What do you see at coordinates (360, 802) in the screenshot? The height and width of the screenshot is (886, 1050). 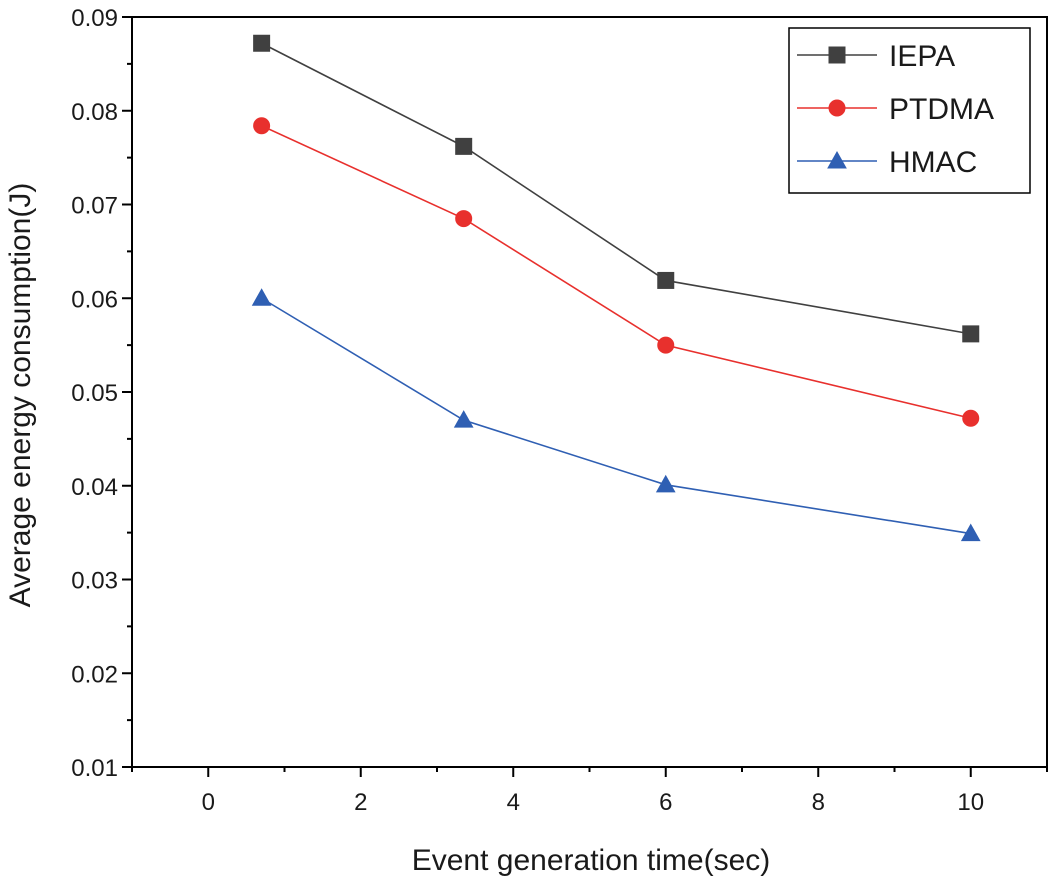 I see `x-tick-label: 2` at bounding box center [360, 802].